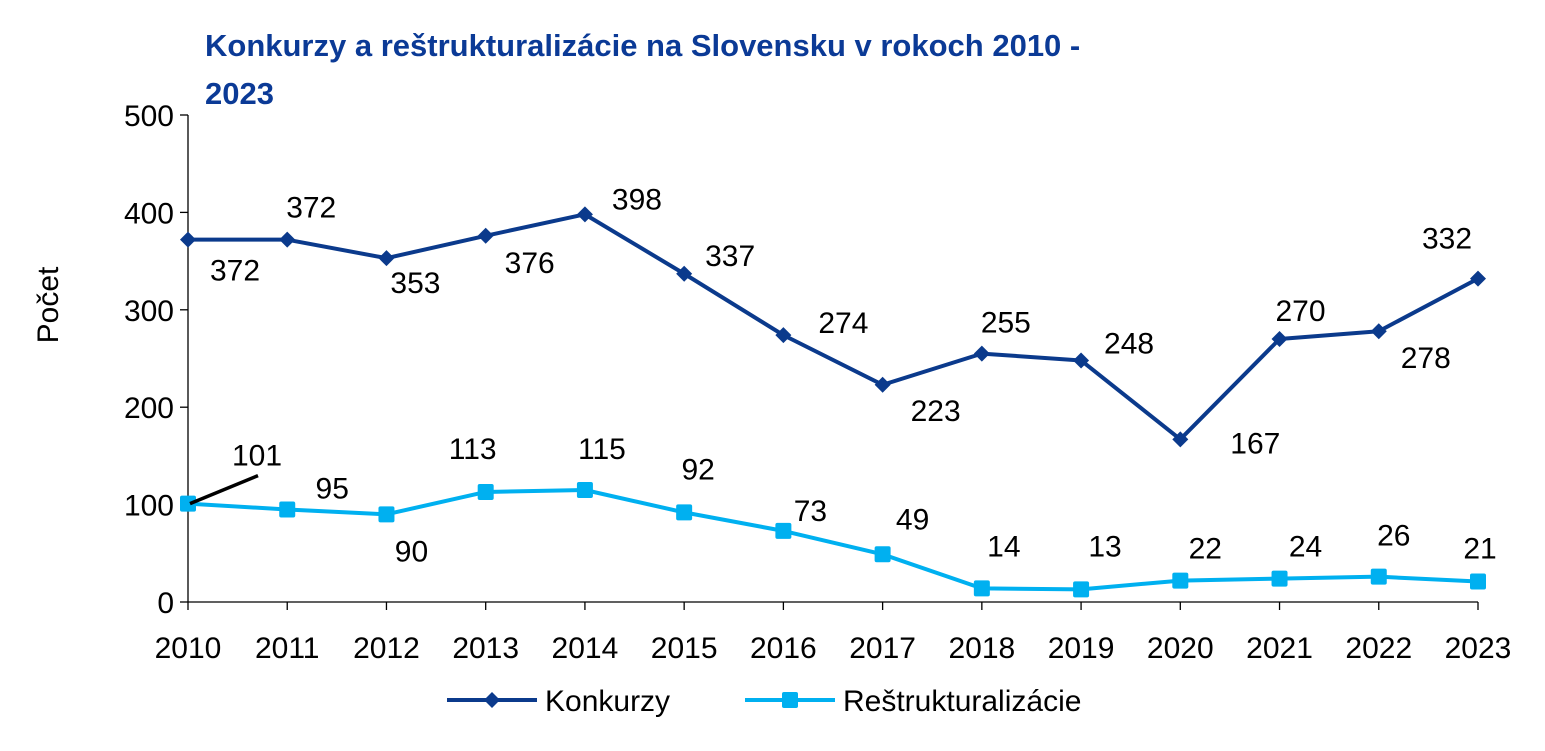 This screenshot has width=1545, height=751. I want to click on data-label-konkurzy: 270, so click(1301, 311).